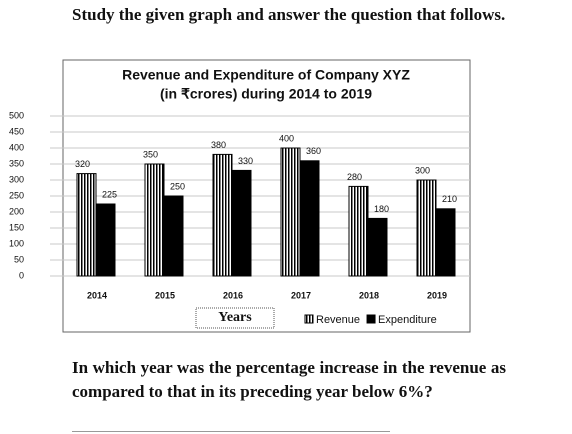 The width and height of the screenshot is (572, 434). Describe the element at coordinates (301, 295) in the screenshot. I see `x-tick-label: 2017` at that location.